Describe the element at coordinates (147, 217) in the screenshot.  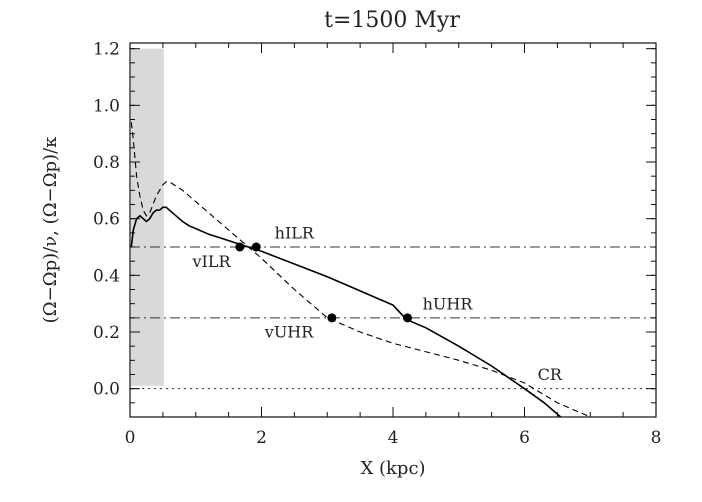
I see `shaded-region` at that location.